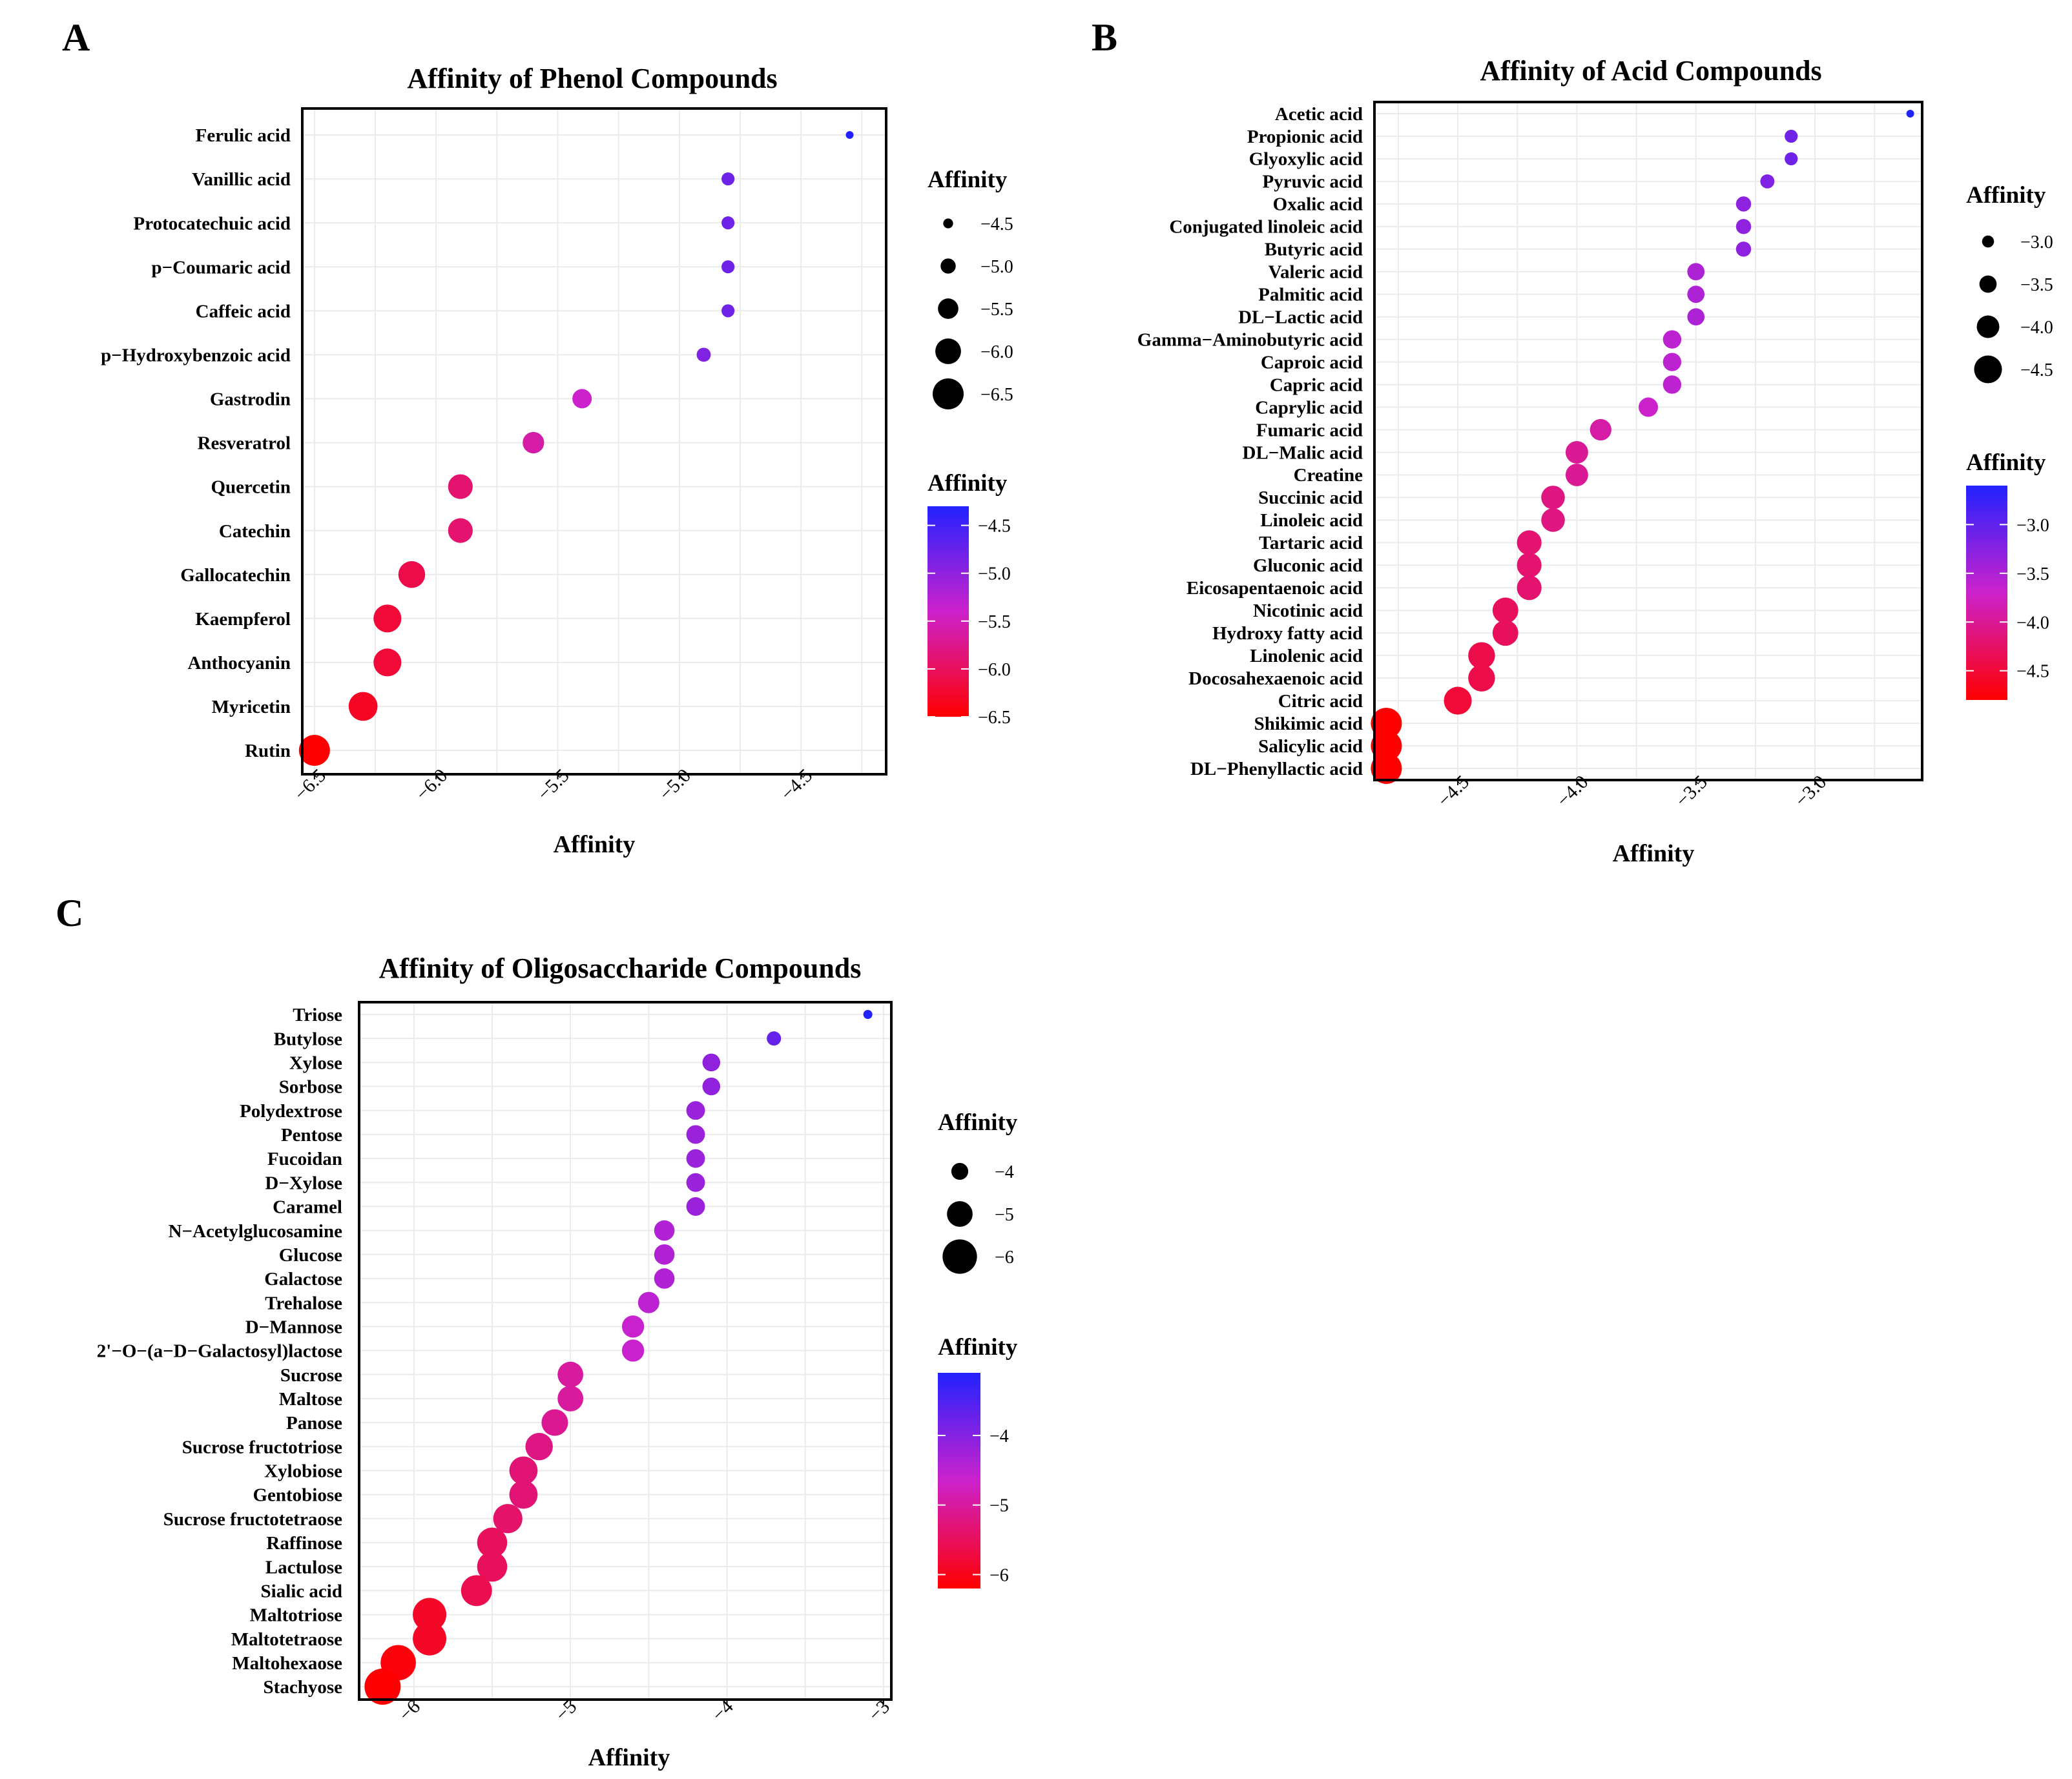 Image resolution: width=2072 pixels, height=1779 pixels. What do you see at coordinates (1314, 250) in the screenshot?
I see `category-label: Butyric acid` at bounding box center [1314, 250].